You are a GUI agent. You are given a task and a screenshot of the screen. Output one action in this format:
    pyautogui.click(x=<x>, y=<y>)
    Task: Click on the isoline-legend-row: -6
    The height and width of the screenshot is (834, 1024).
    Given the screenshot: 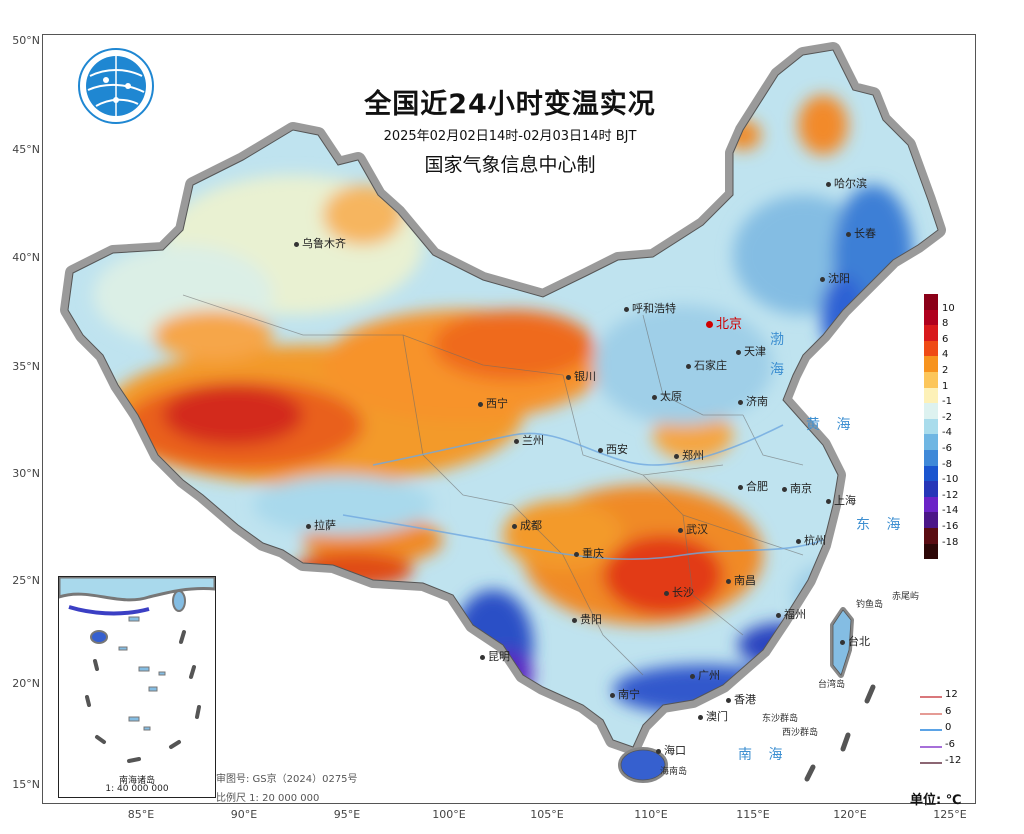 What is the action you would take?
    pyautogui.click(x=950, y=747)
    